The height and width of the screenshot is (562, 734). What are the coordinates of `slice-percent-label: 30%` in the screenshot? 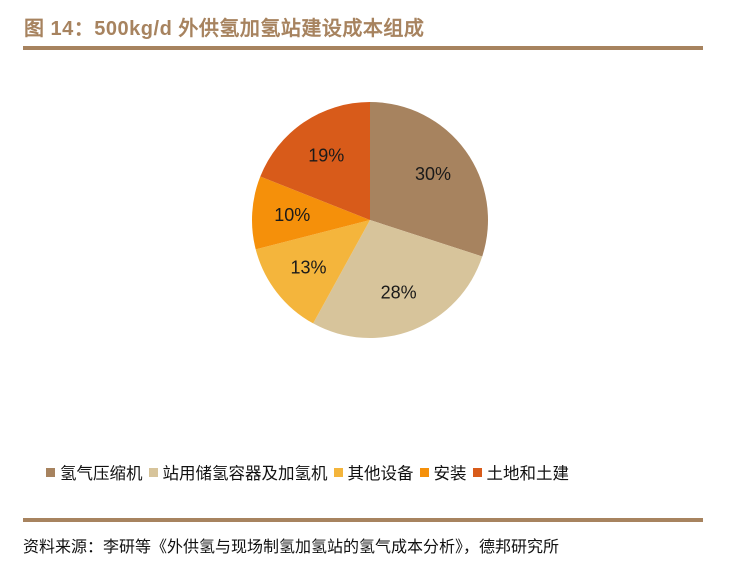 It's located at (433, 174).